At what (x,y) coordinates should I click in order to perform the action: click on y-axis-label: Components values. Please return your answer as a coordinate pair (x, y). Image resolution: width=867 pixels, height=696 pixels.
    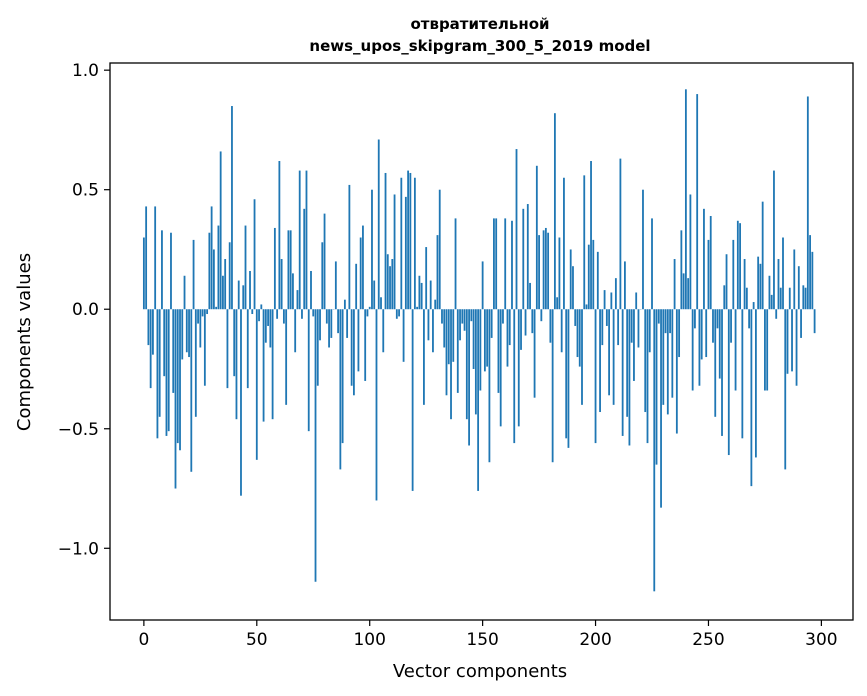
    Looking at the image, I should click on (24, 342).